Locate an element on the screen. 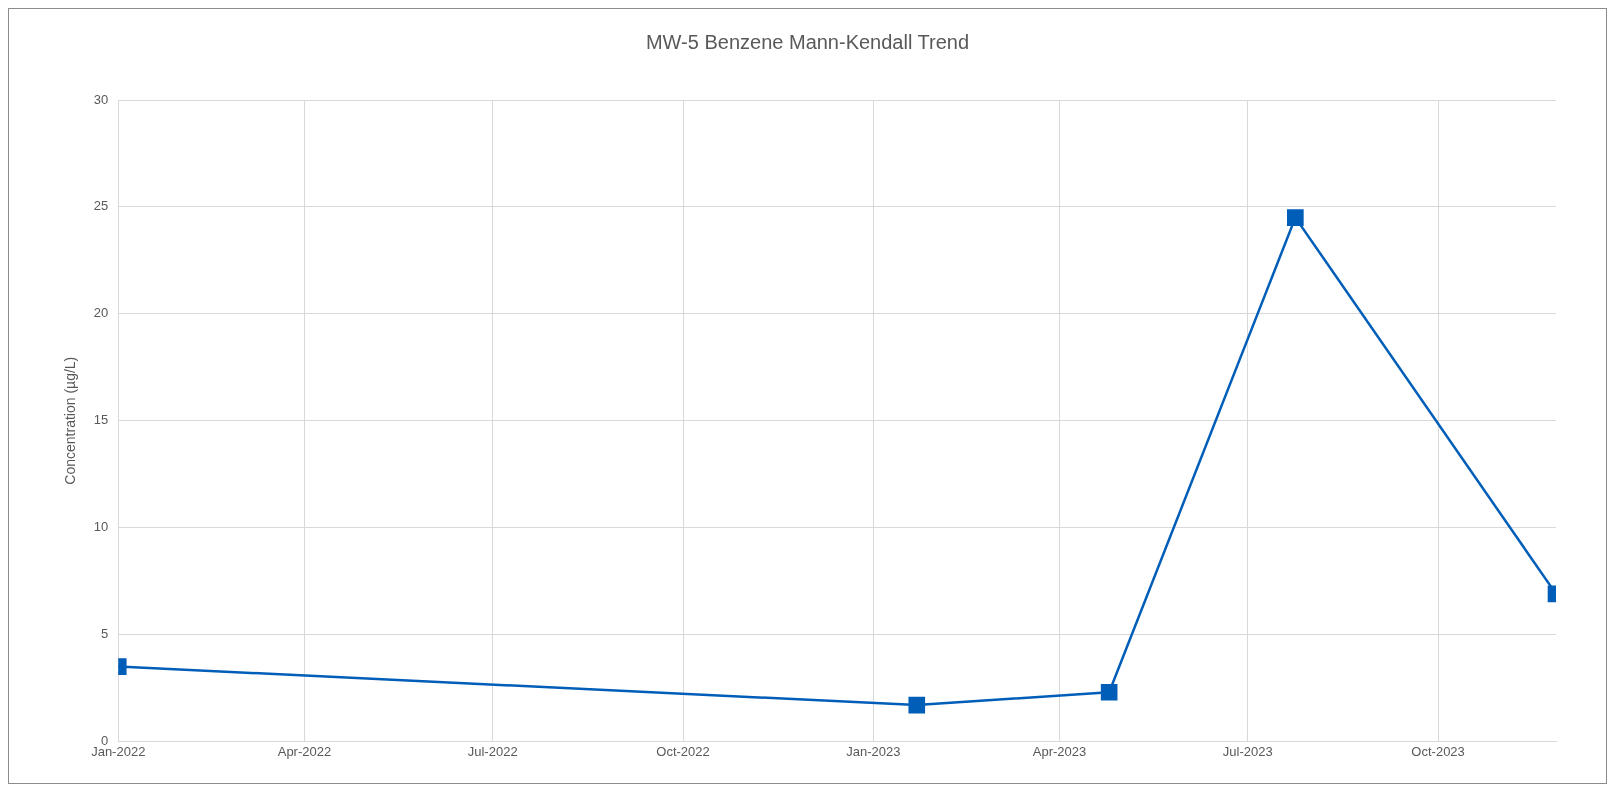 The width and height of the screenshot is (1615, 792). y-tick-label: 15 is located at coordinates (101, 420).